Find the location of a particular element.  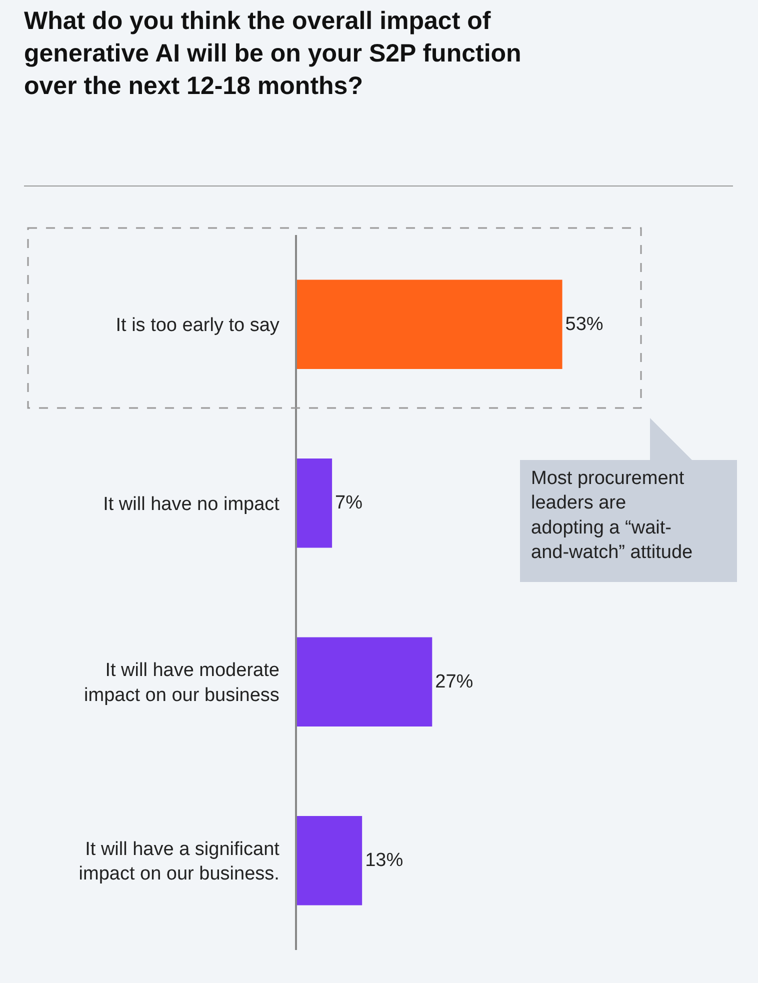

data-label: 53% is located at coordinates (584, 324).